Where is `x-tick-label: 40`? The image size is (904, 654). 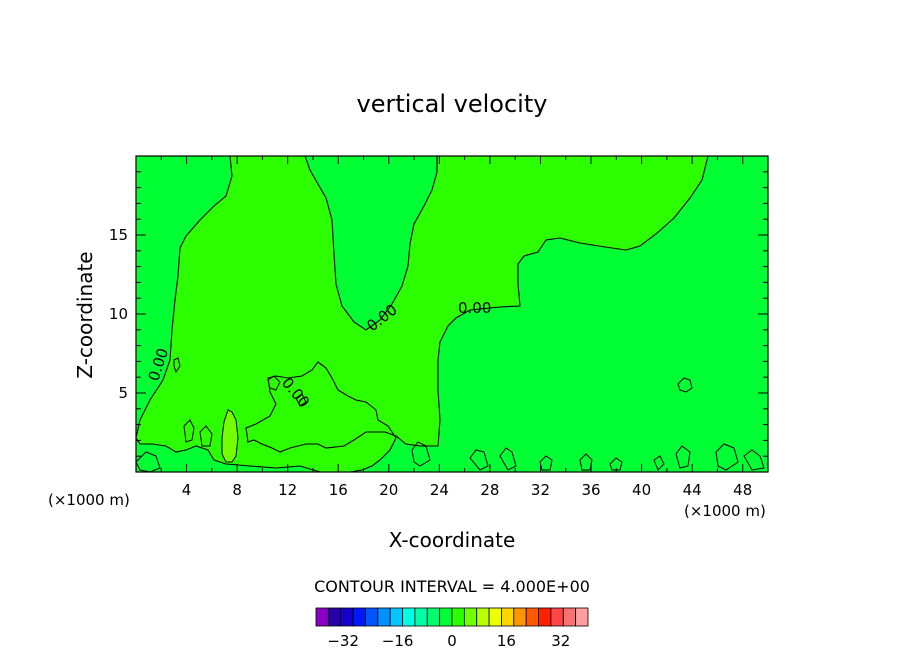
x-tick-label: 40 is located at coordinates (641, 490).